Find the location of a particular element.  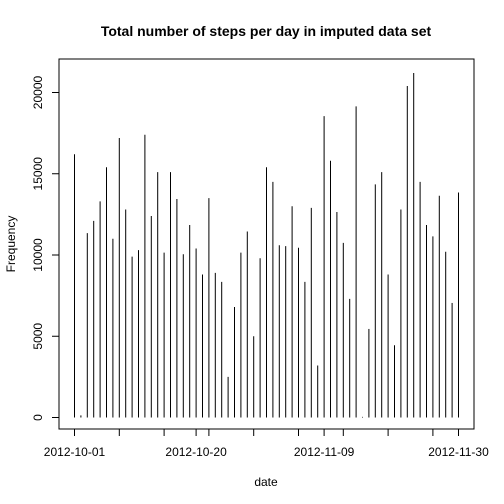

x-tick-label: 2012-10-01 is located at coordinates (75, 452).